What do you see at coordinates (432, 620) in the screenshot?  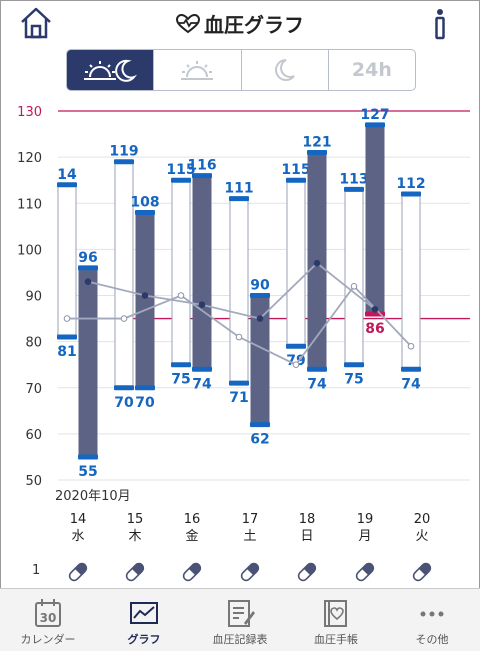 I see `tab-more: その他` at bounding box center [432, 620].